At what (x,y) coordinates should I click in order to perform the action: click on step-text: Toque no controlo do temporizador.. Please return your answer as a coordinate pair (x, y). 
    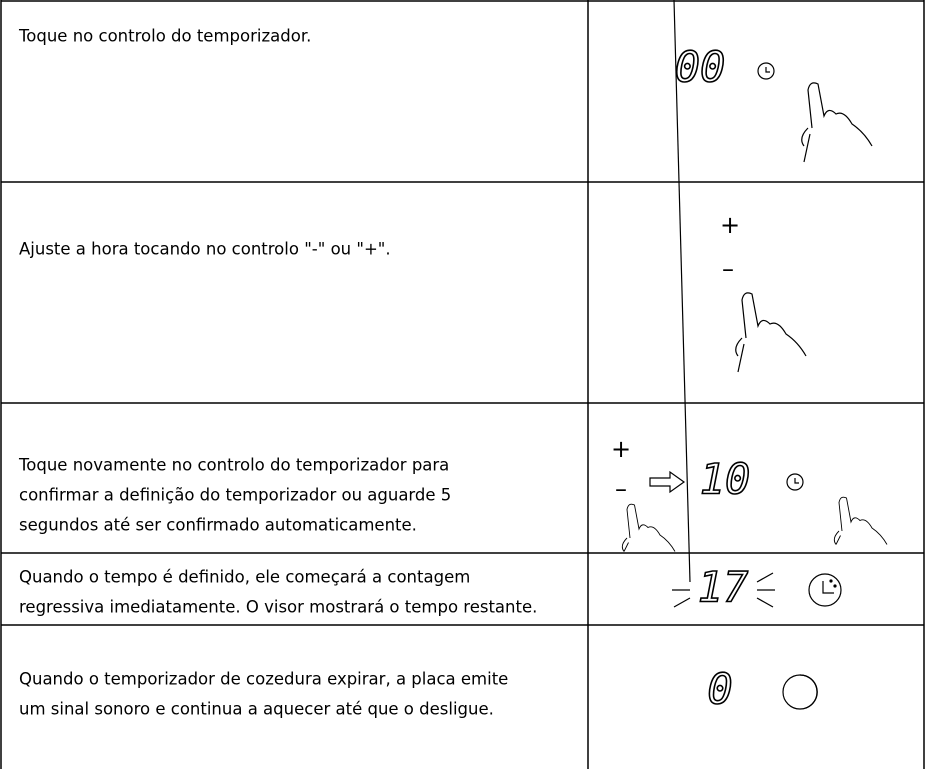
    Looking at the image, I should click on (164, 36).